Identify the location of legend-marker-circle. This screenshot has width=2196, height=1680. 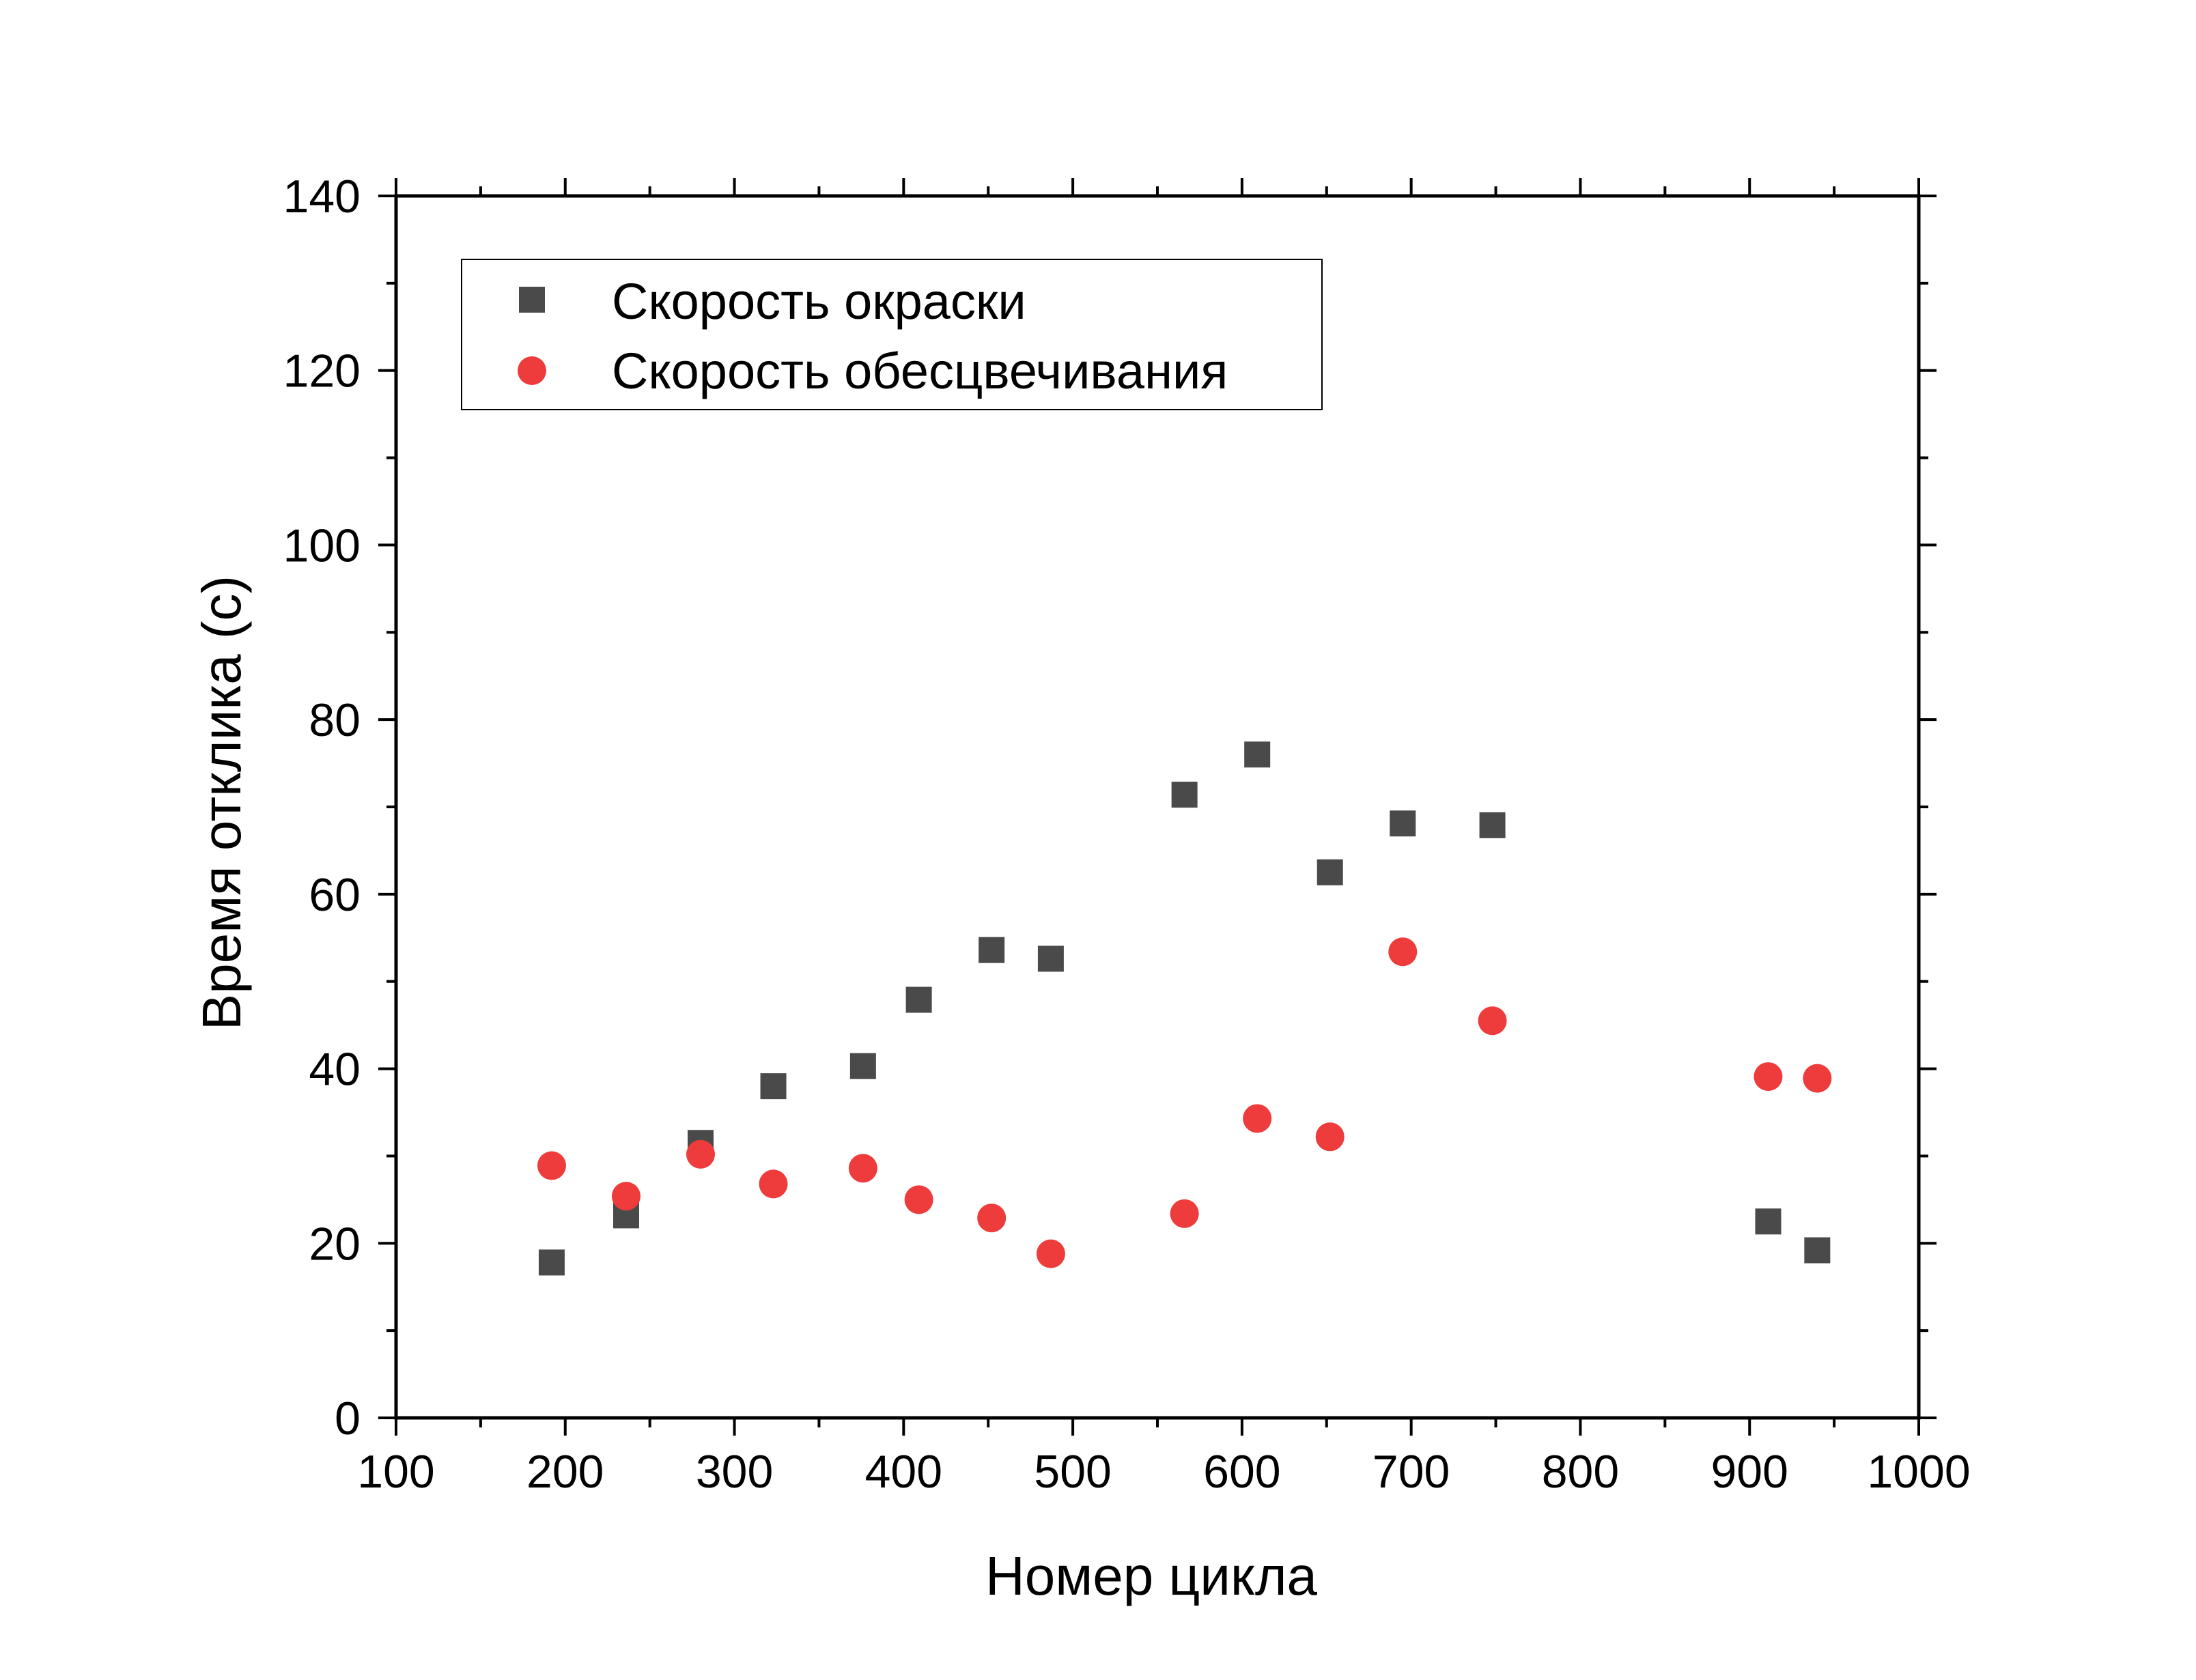
(532, 370).